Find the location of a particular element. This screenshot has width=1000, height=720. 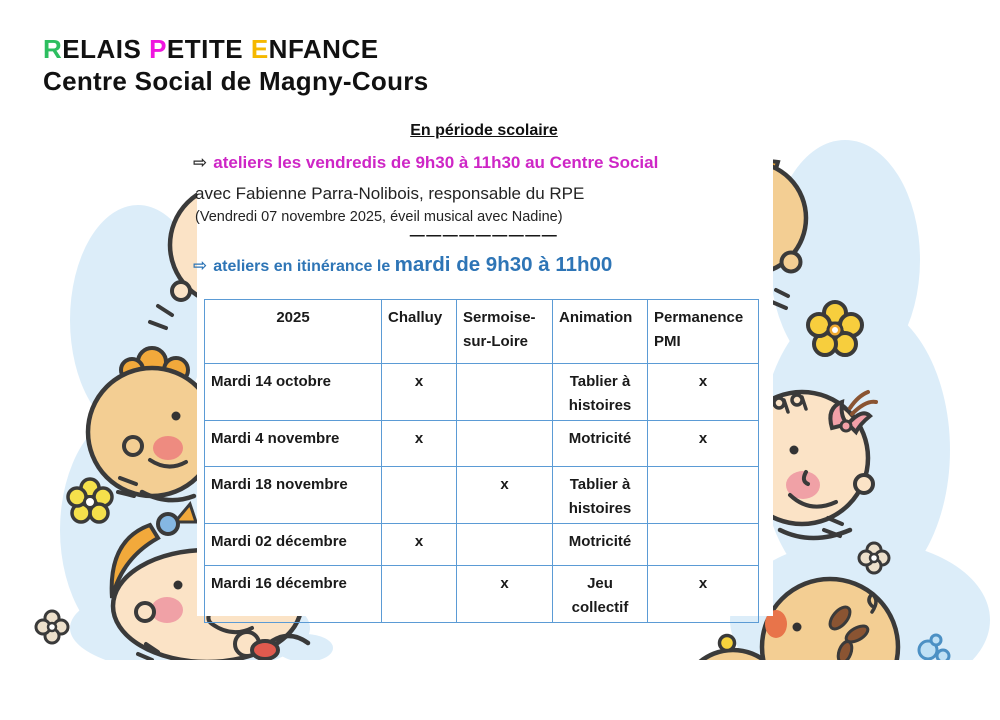

title-letter: R is located at coordinates (53, 49).